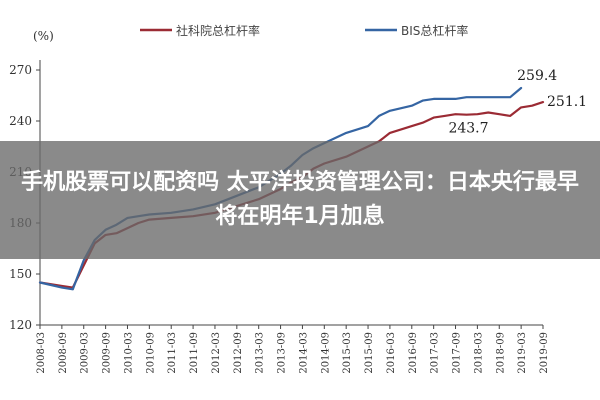 The width and height of the screenshot is (600, 400). What do you see at coordinates (218, 30) in the screenshot?
I see `legend-label: 社科院总杠杆率` at bounding box center [218, 30].